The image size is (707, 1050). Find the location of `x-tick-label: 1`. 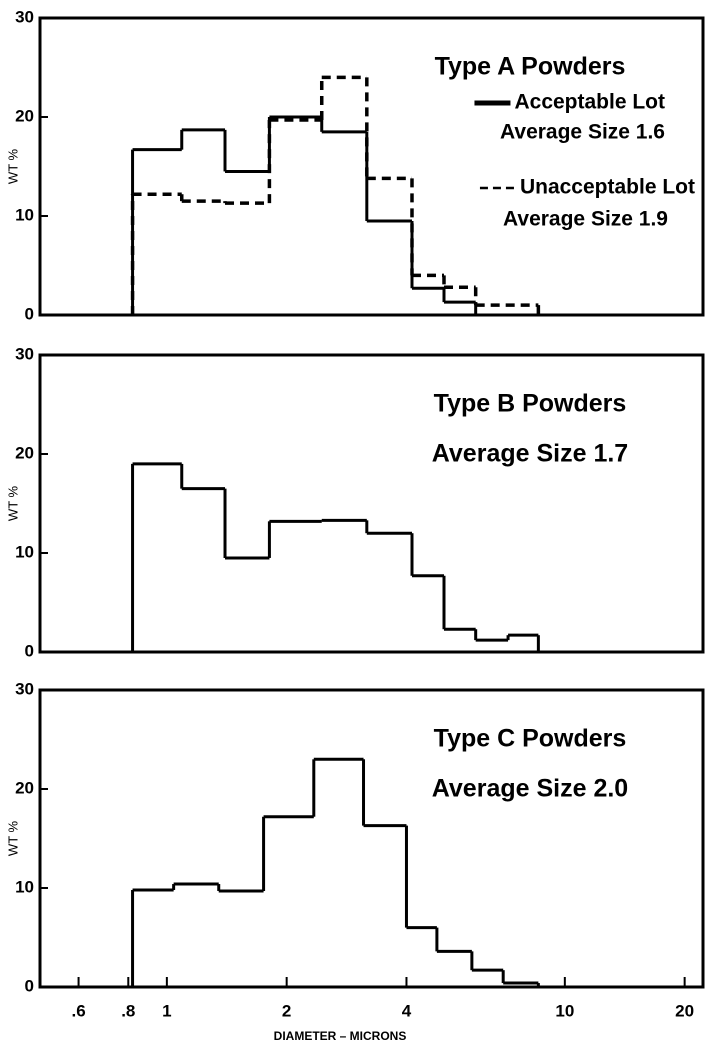

x-tick-label: 1 is located at coordinates (166, 1010).